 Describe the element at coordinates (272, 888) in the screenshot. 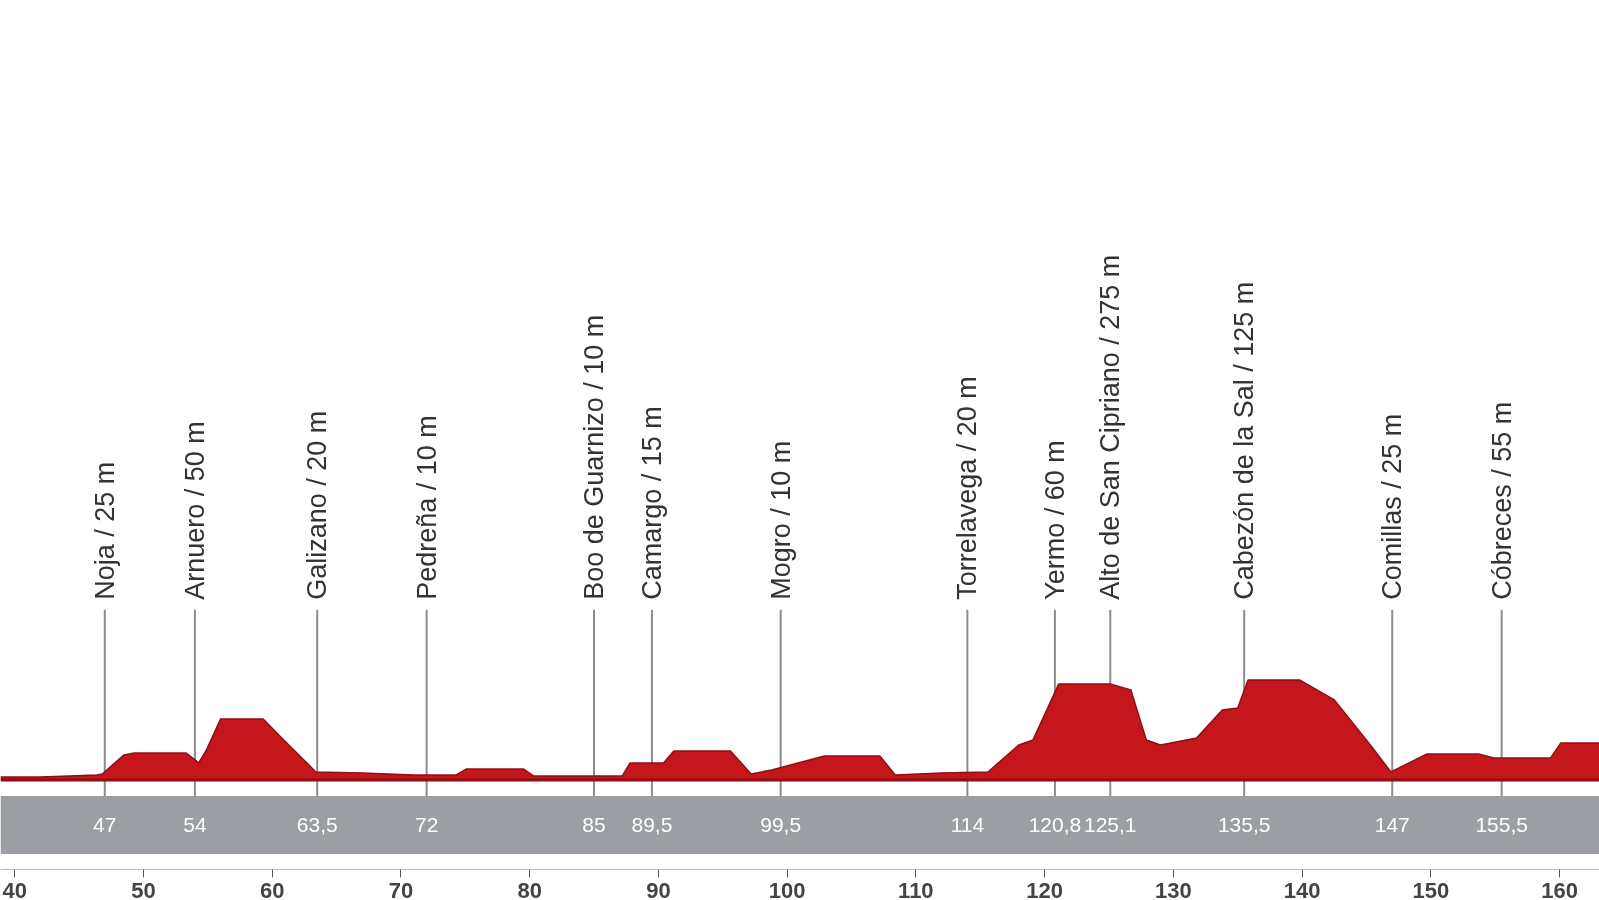

I see `x-tick-label: 60` at that location.